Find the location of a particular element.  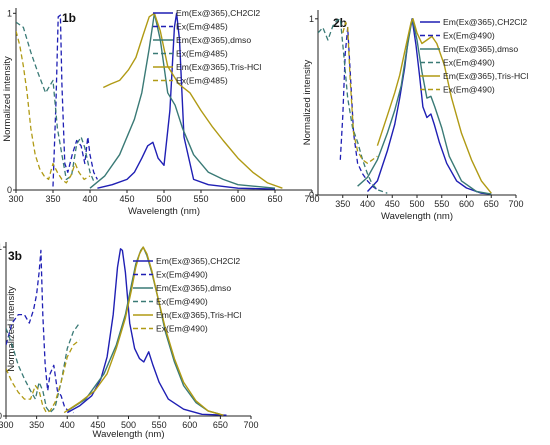

series-group is located at coordinates (405, 106).